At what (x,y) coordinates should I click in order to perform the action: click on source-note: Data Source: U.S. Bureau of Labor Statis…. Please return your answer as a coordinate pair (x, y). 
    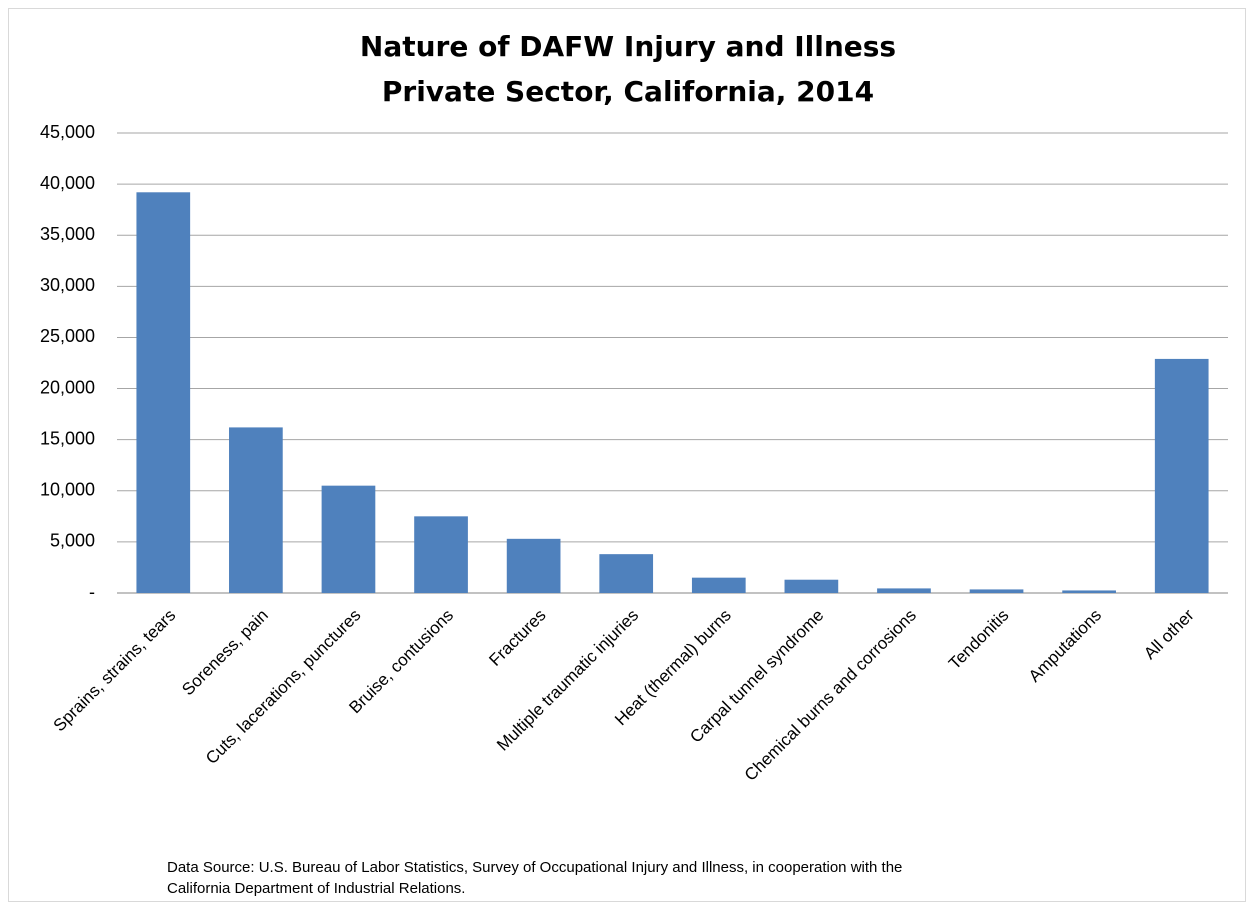
    Looking at the image, I should click on (534, 867).